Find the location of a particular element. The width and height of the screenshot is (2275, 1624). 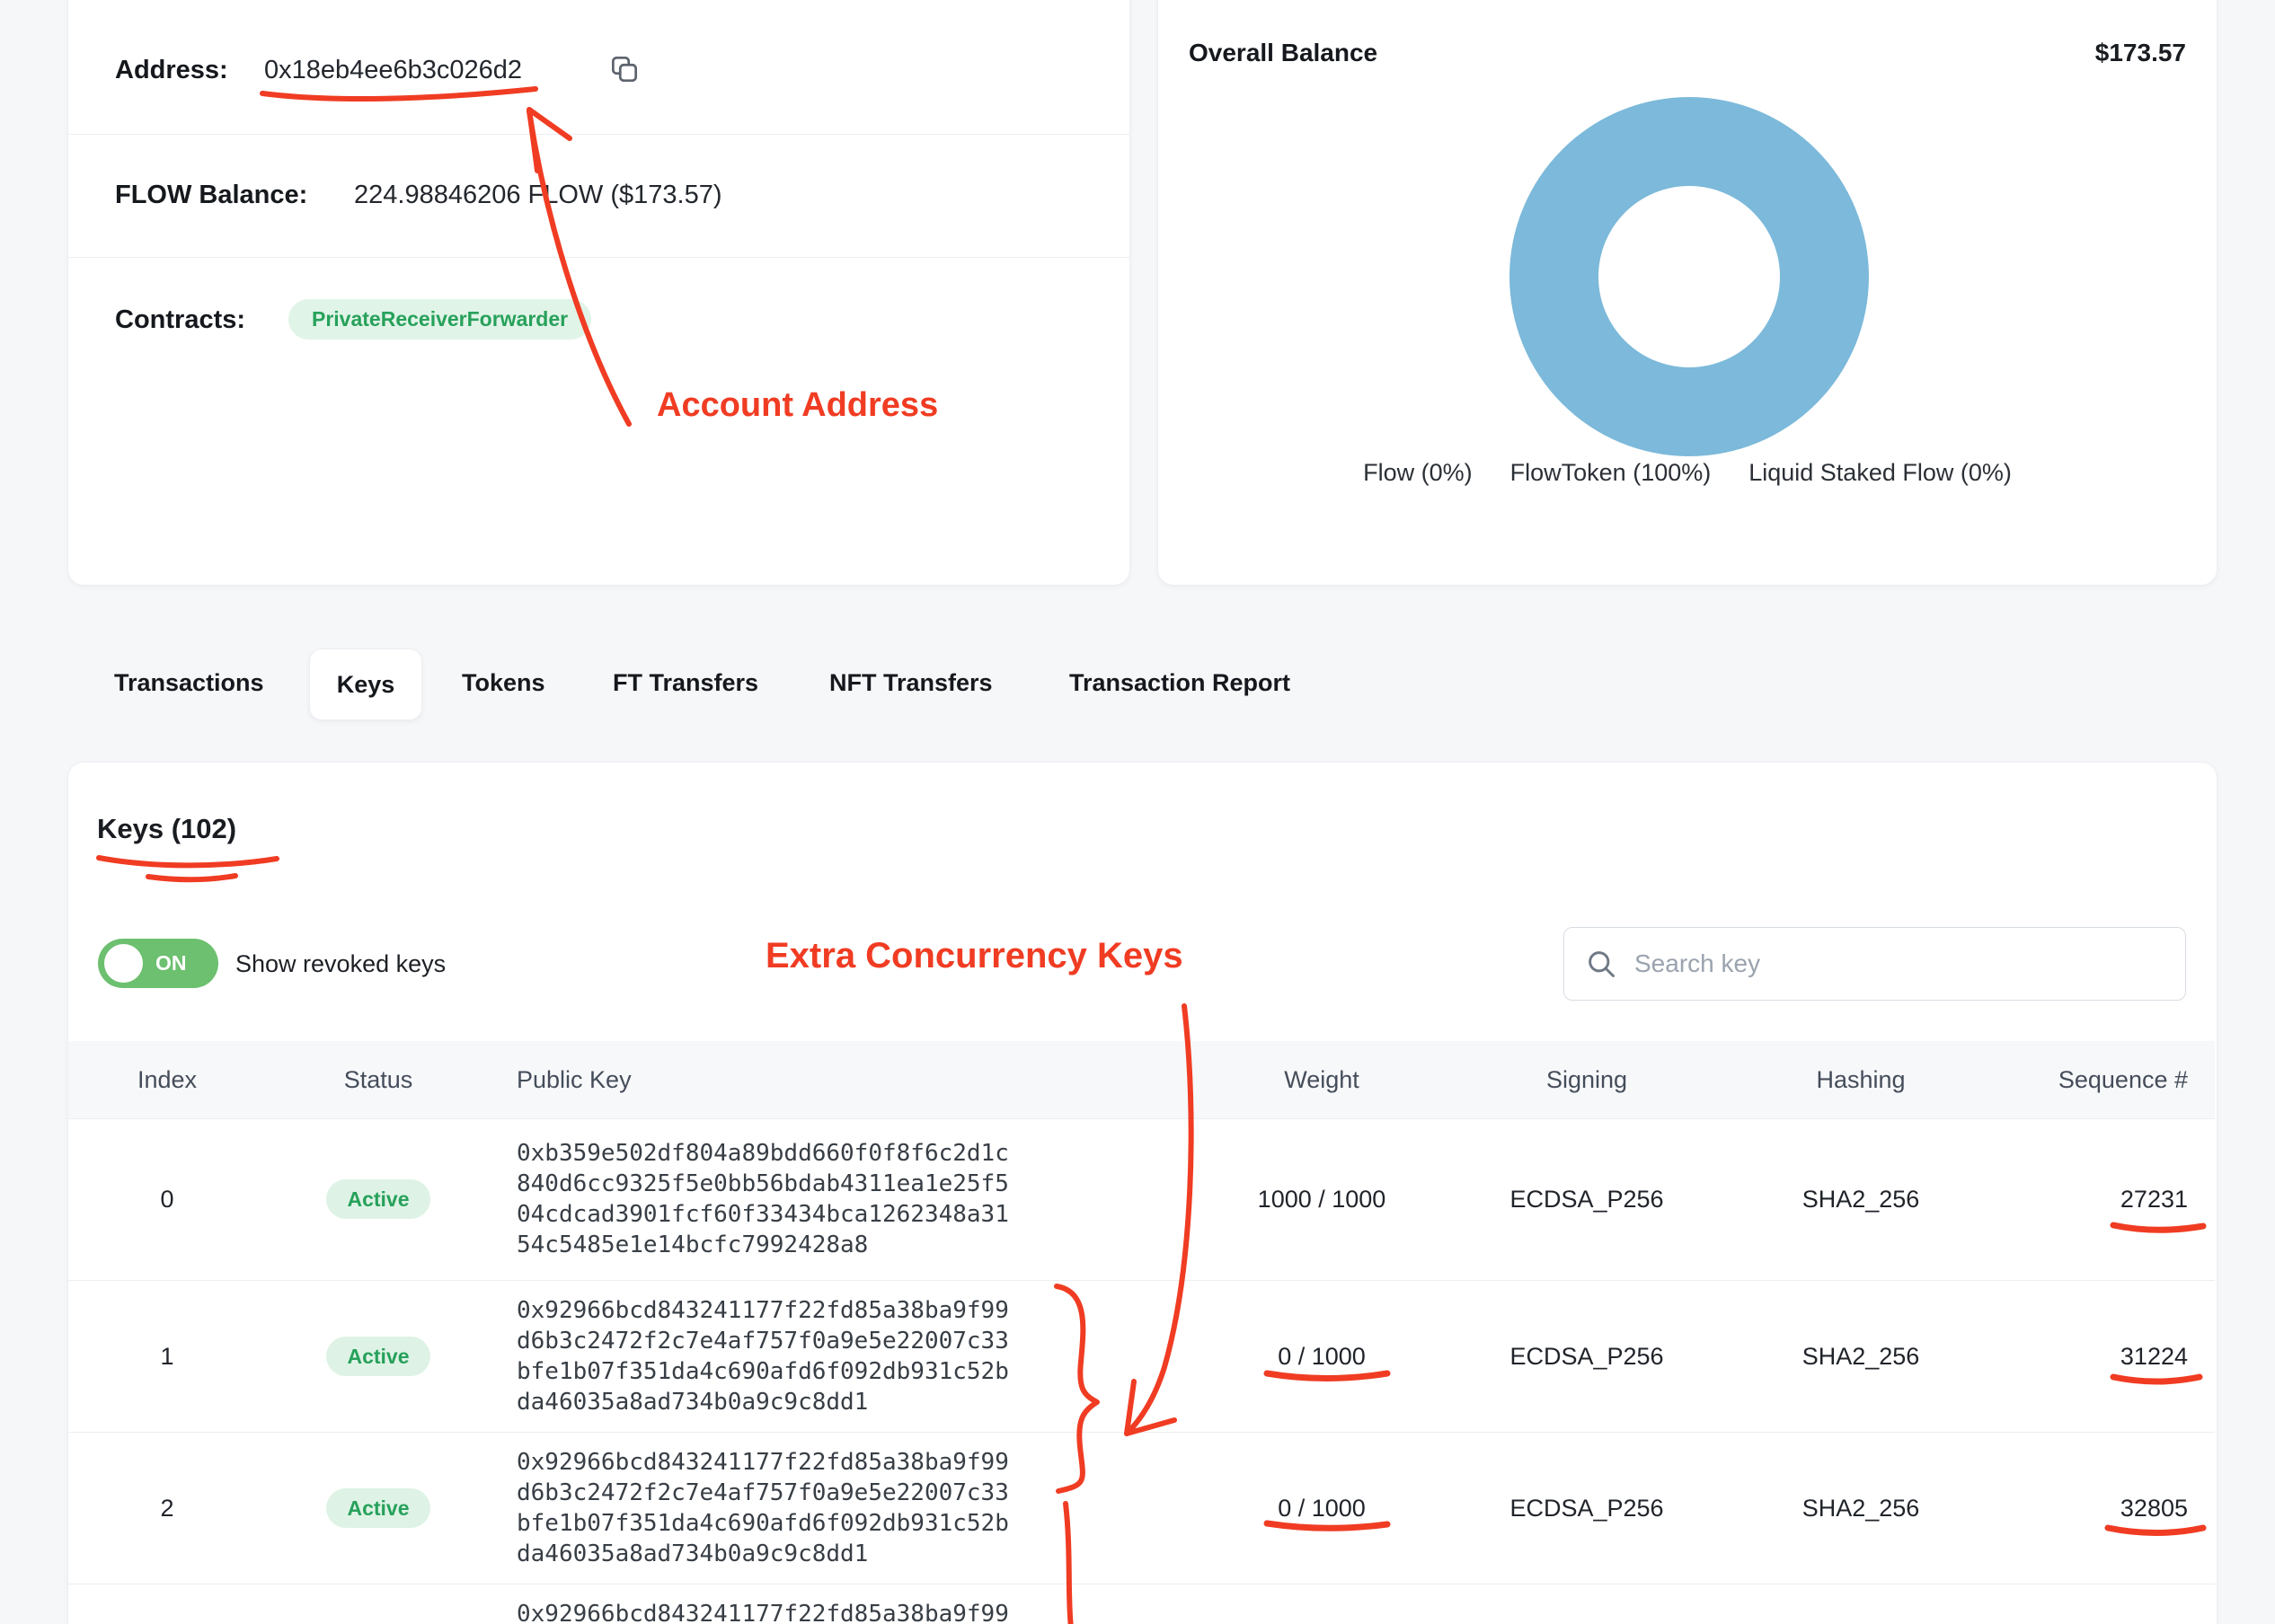

tab-transactions: Transactions is located at coordinates (189, 682).